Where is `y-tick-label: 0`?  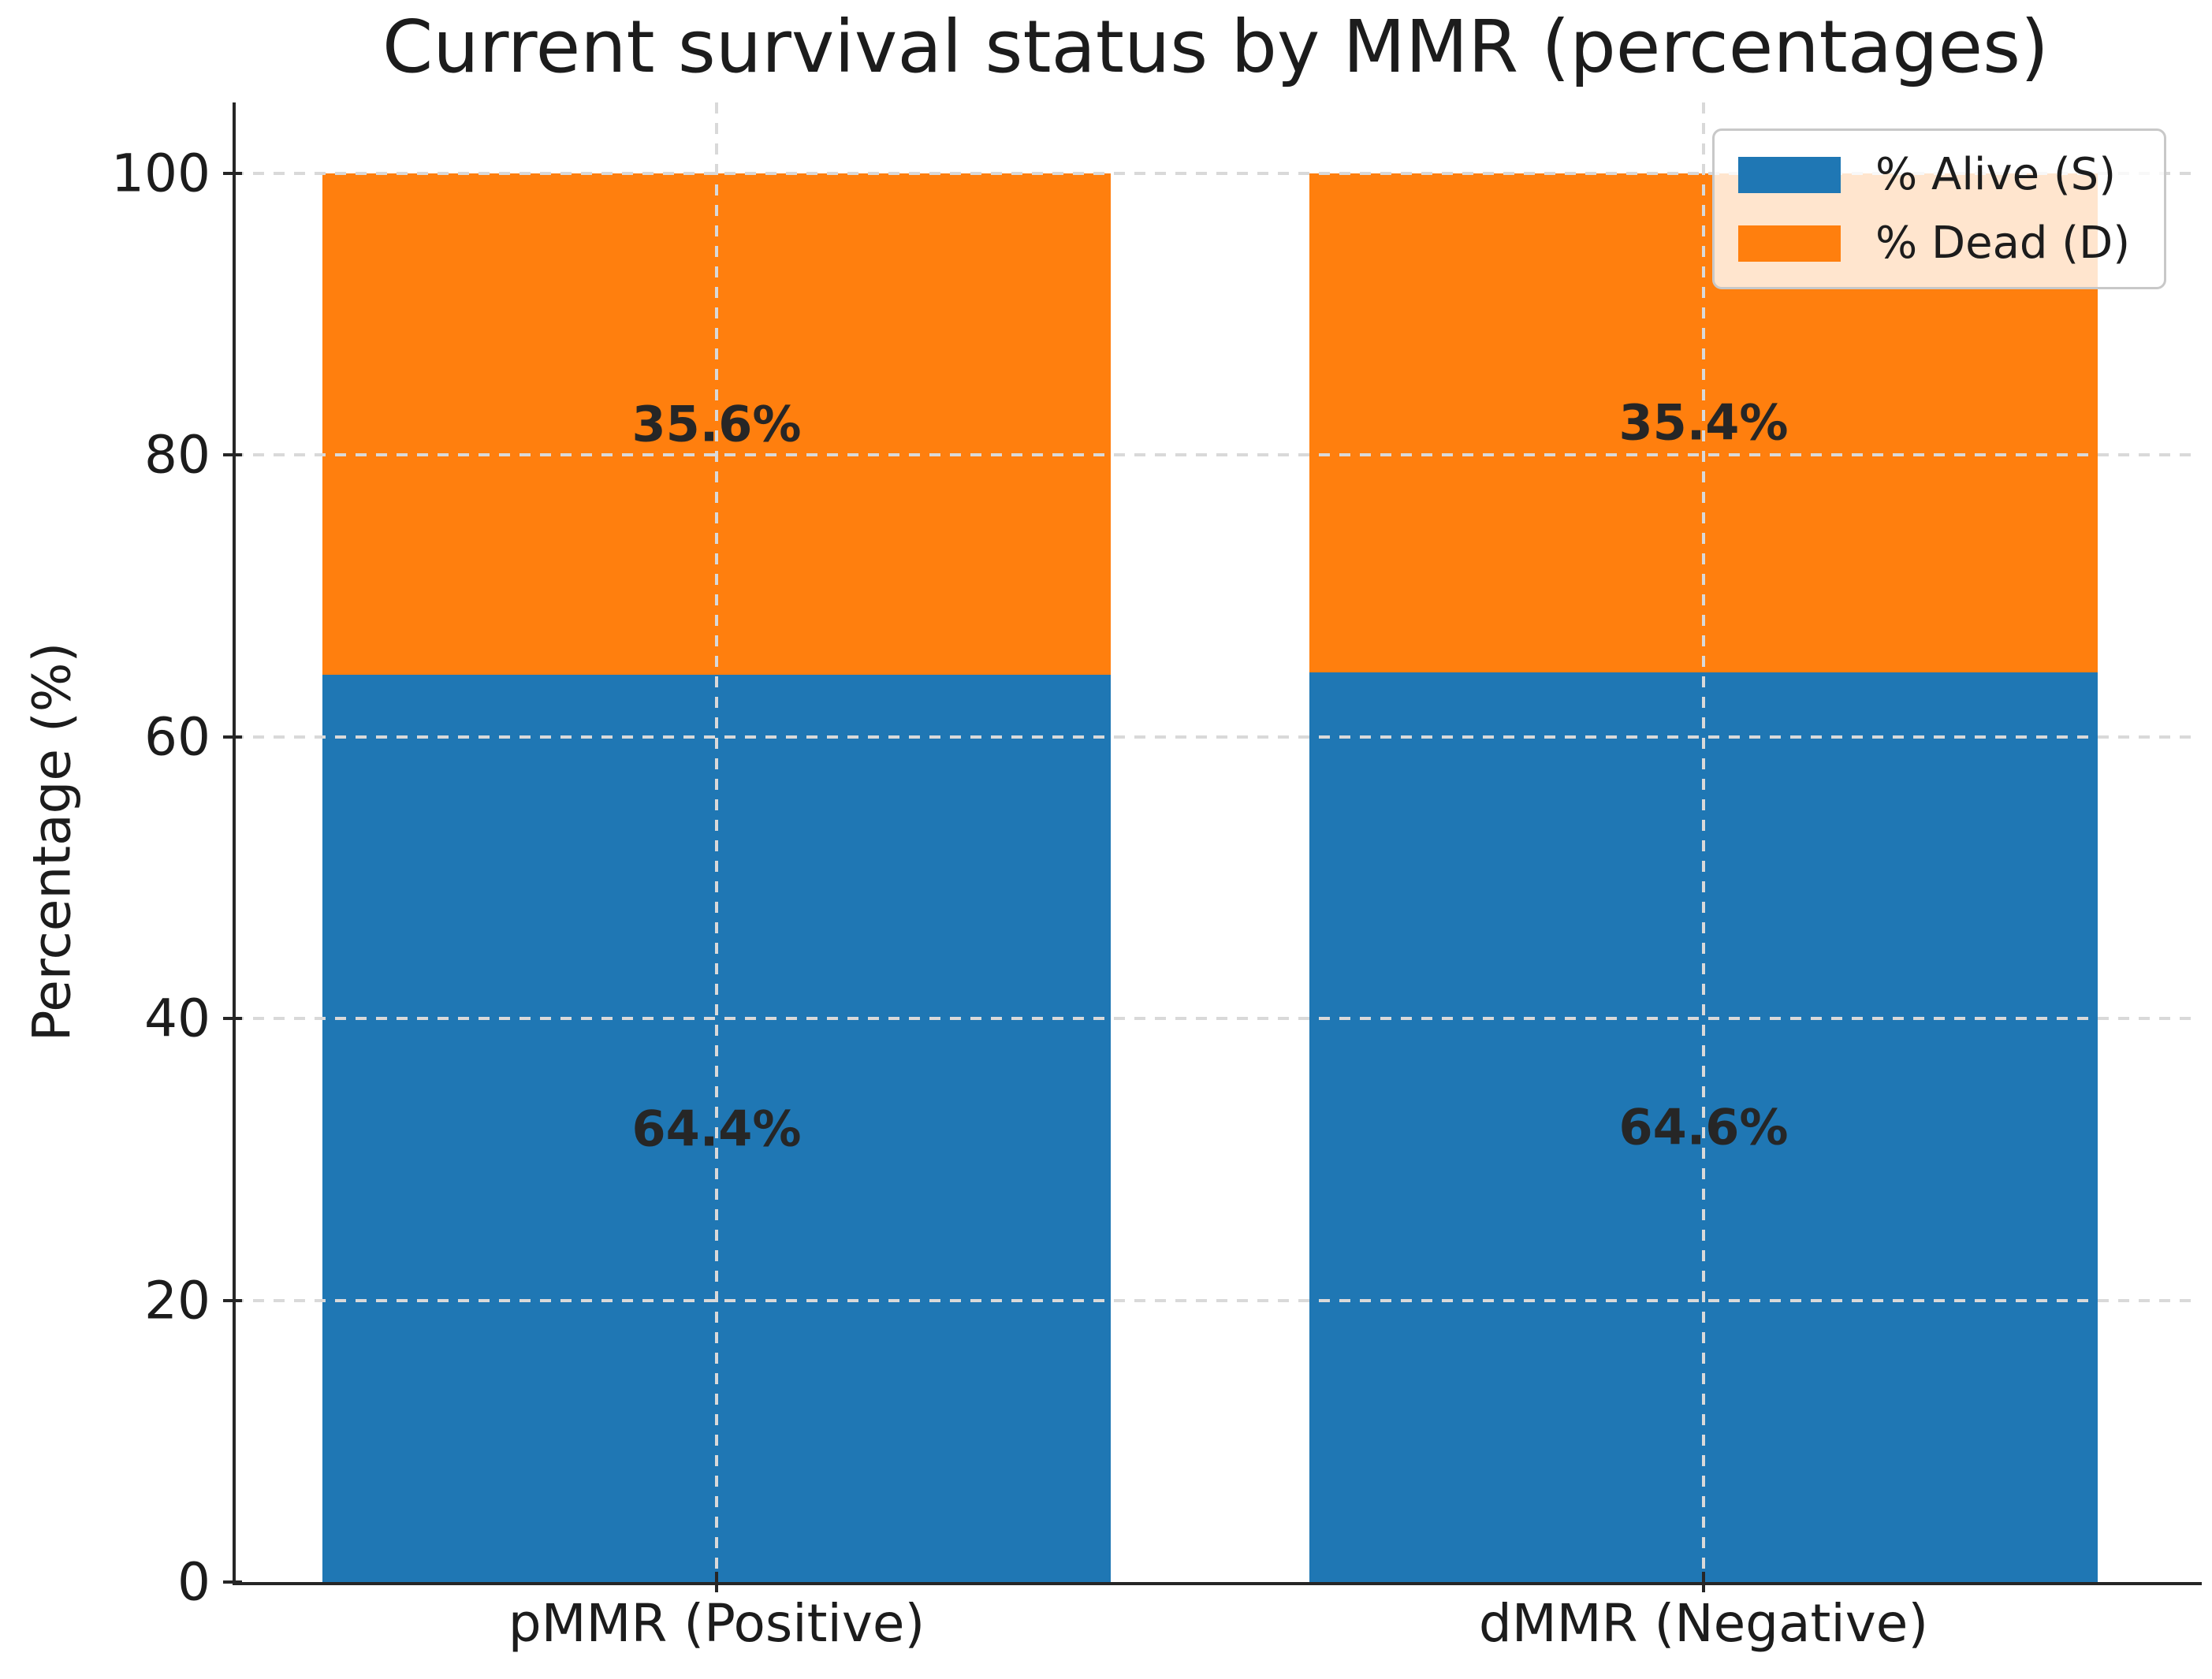 y-tick-label: 0 is located at coordinates (193, 1582).